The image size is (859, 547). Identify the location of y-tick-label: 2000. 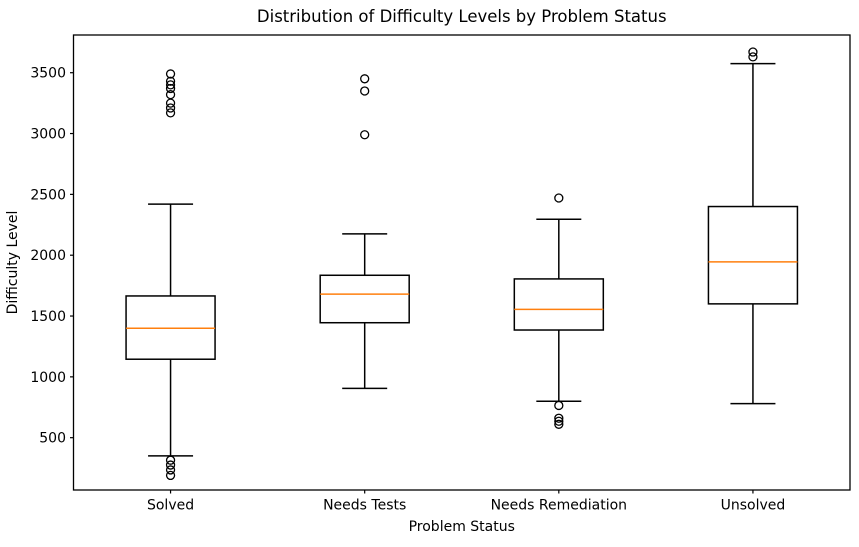
(48, 256).